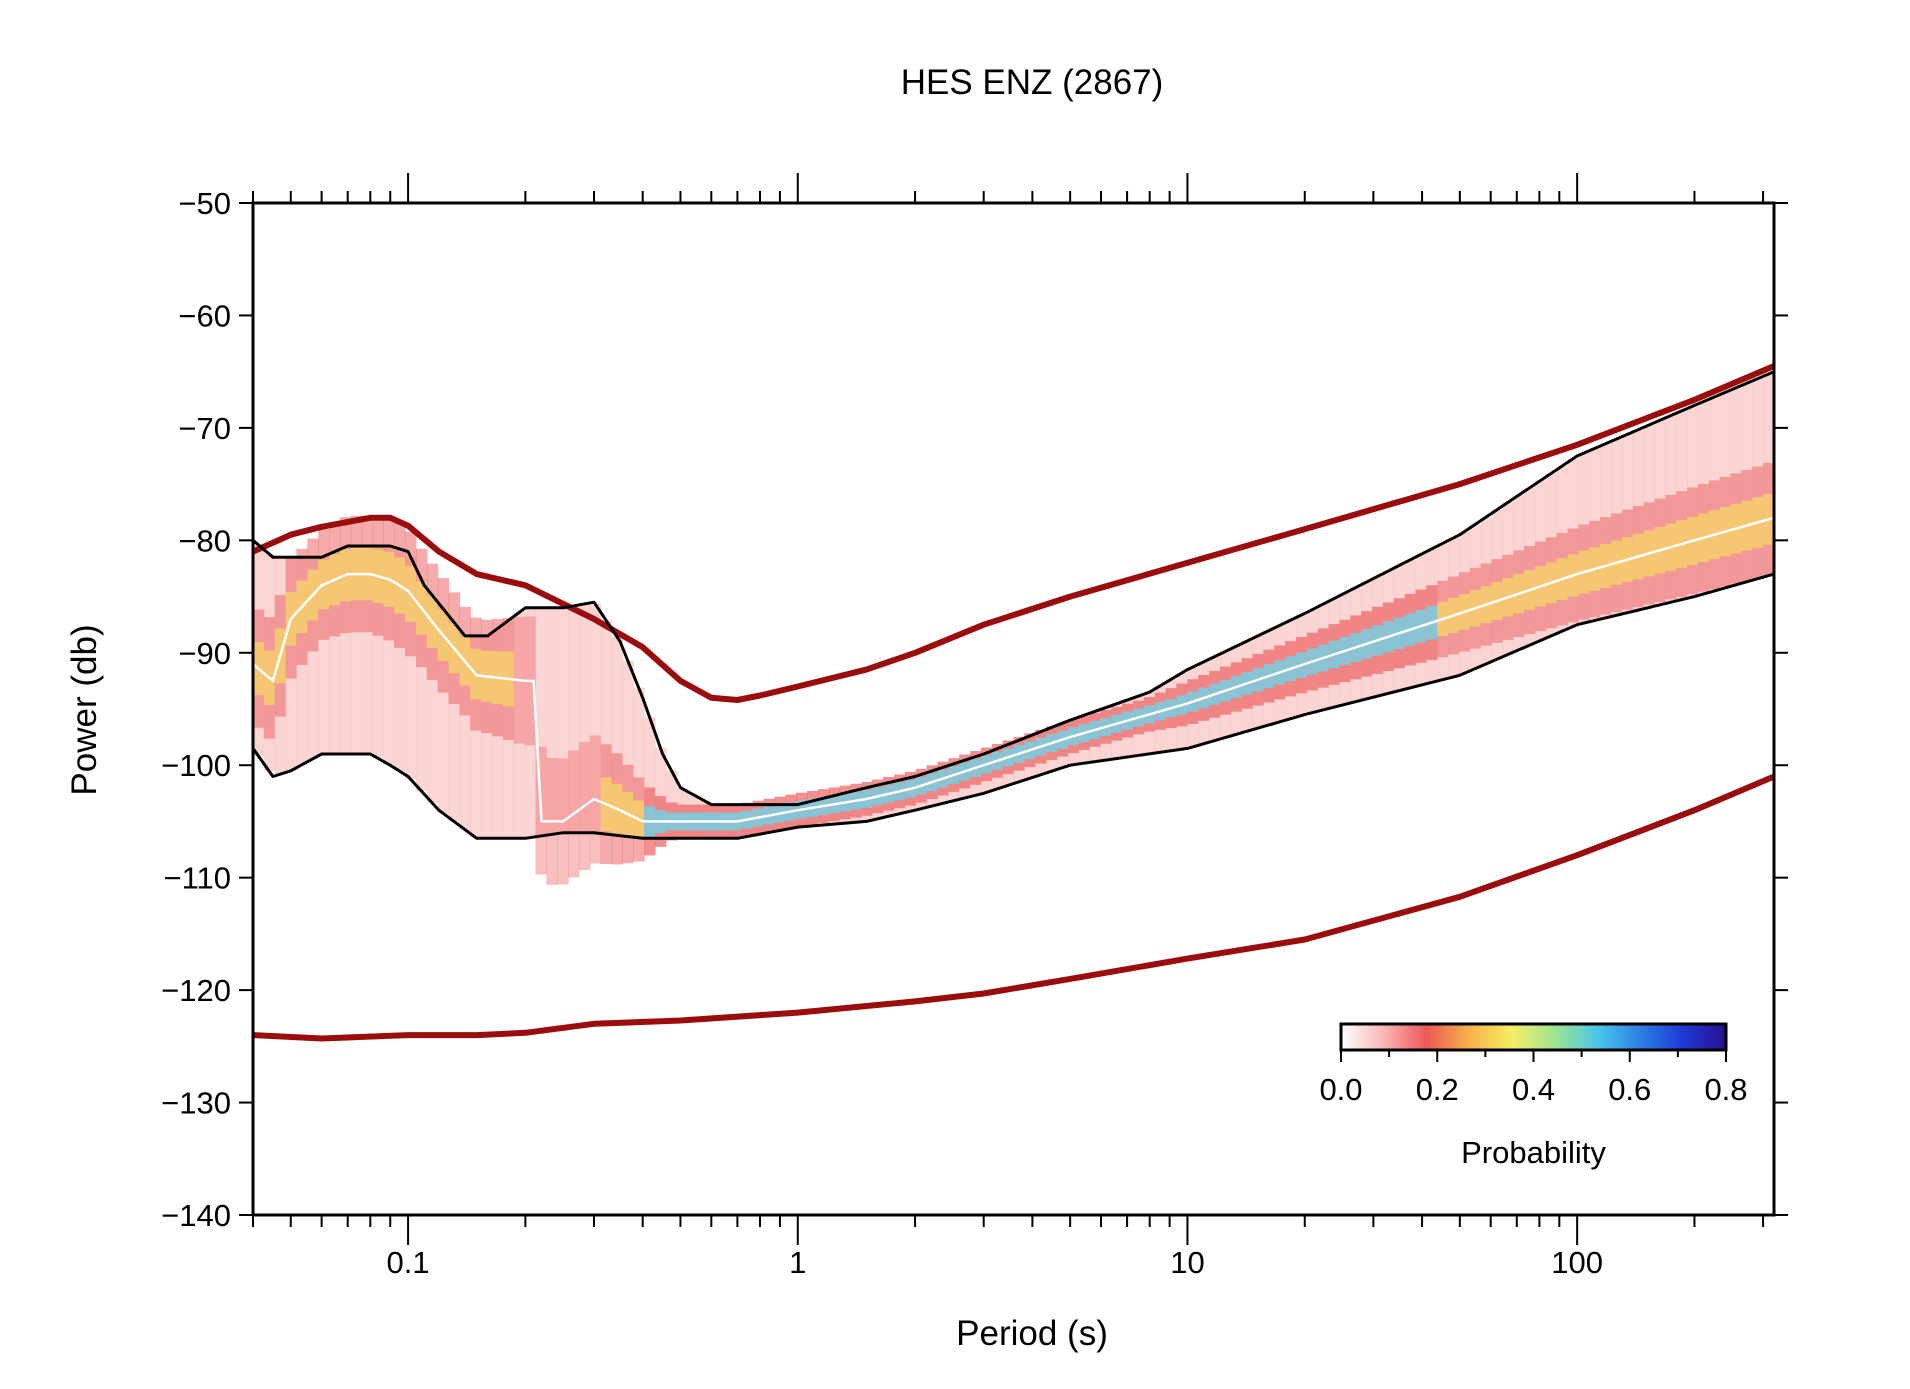  I want to click on colorbar-tick-label: 0.4, so click(1533, 1089).